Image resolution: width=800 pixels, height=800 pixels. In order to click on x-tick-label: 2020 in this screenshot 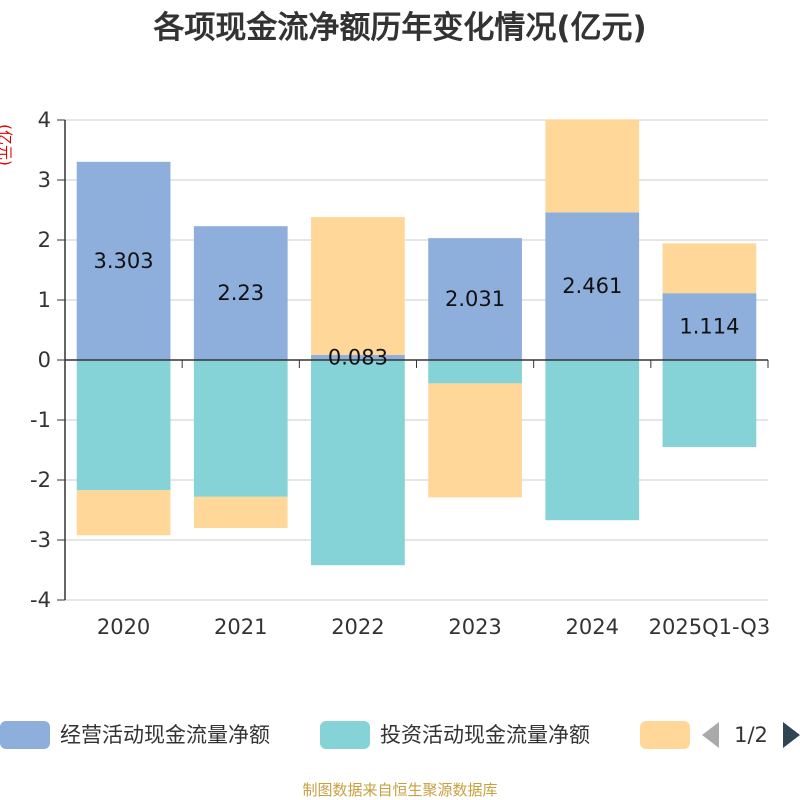, I will do `click(123, 627)`.